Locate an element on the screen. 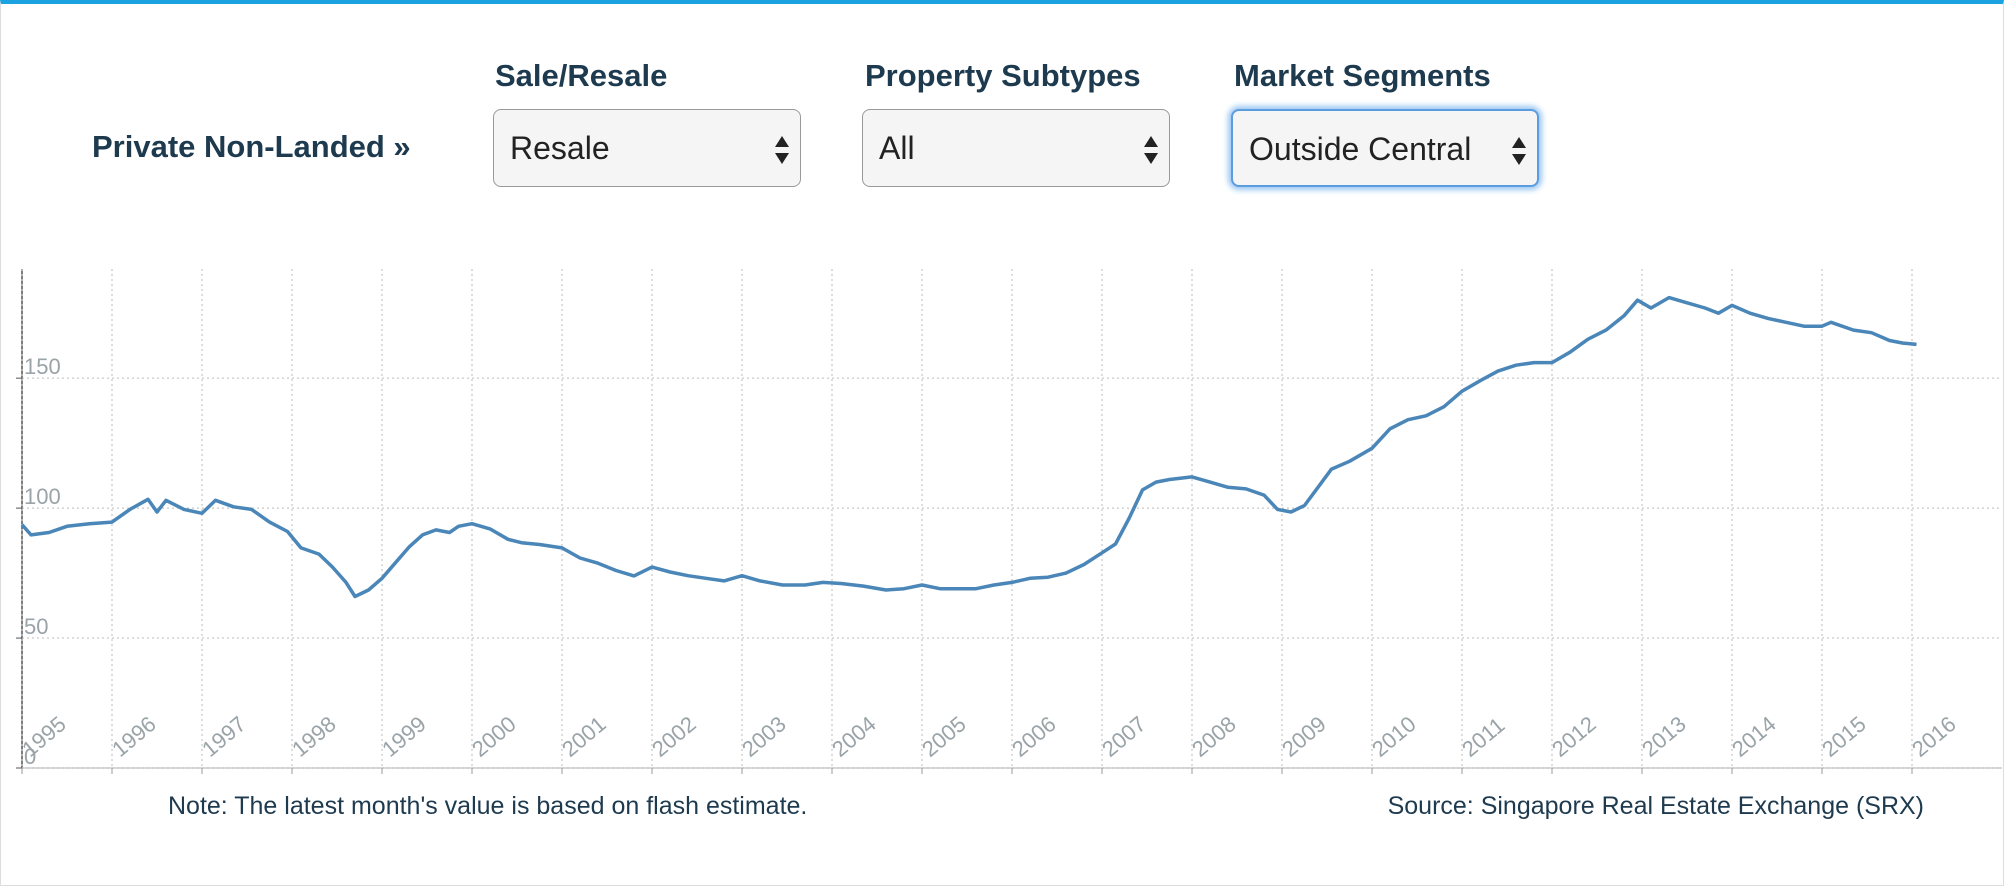 The height and width of the screenshot is (886, 2004). y-tick-label: 0 is located at coordinates (30, 756).